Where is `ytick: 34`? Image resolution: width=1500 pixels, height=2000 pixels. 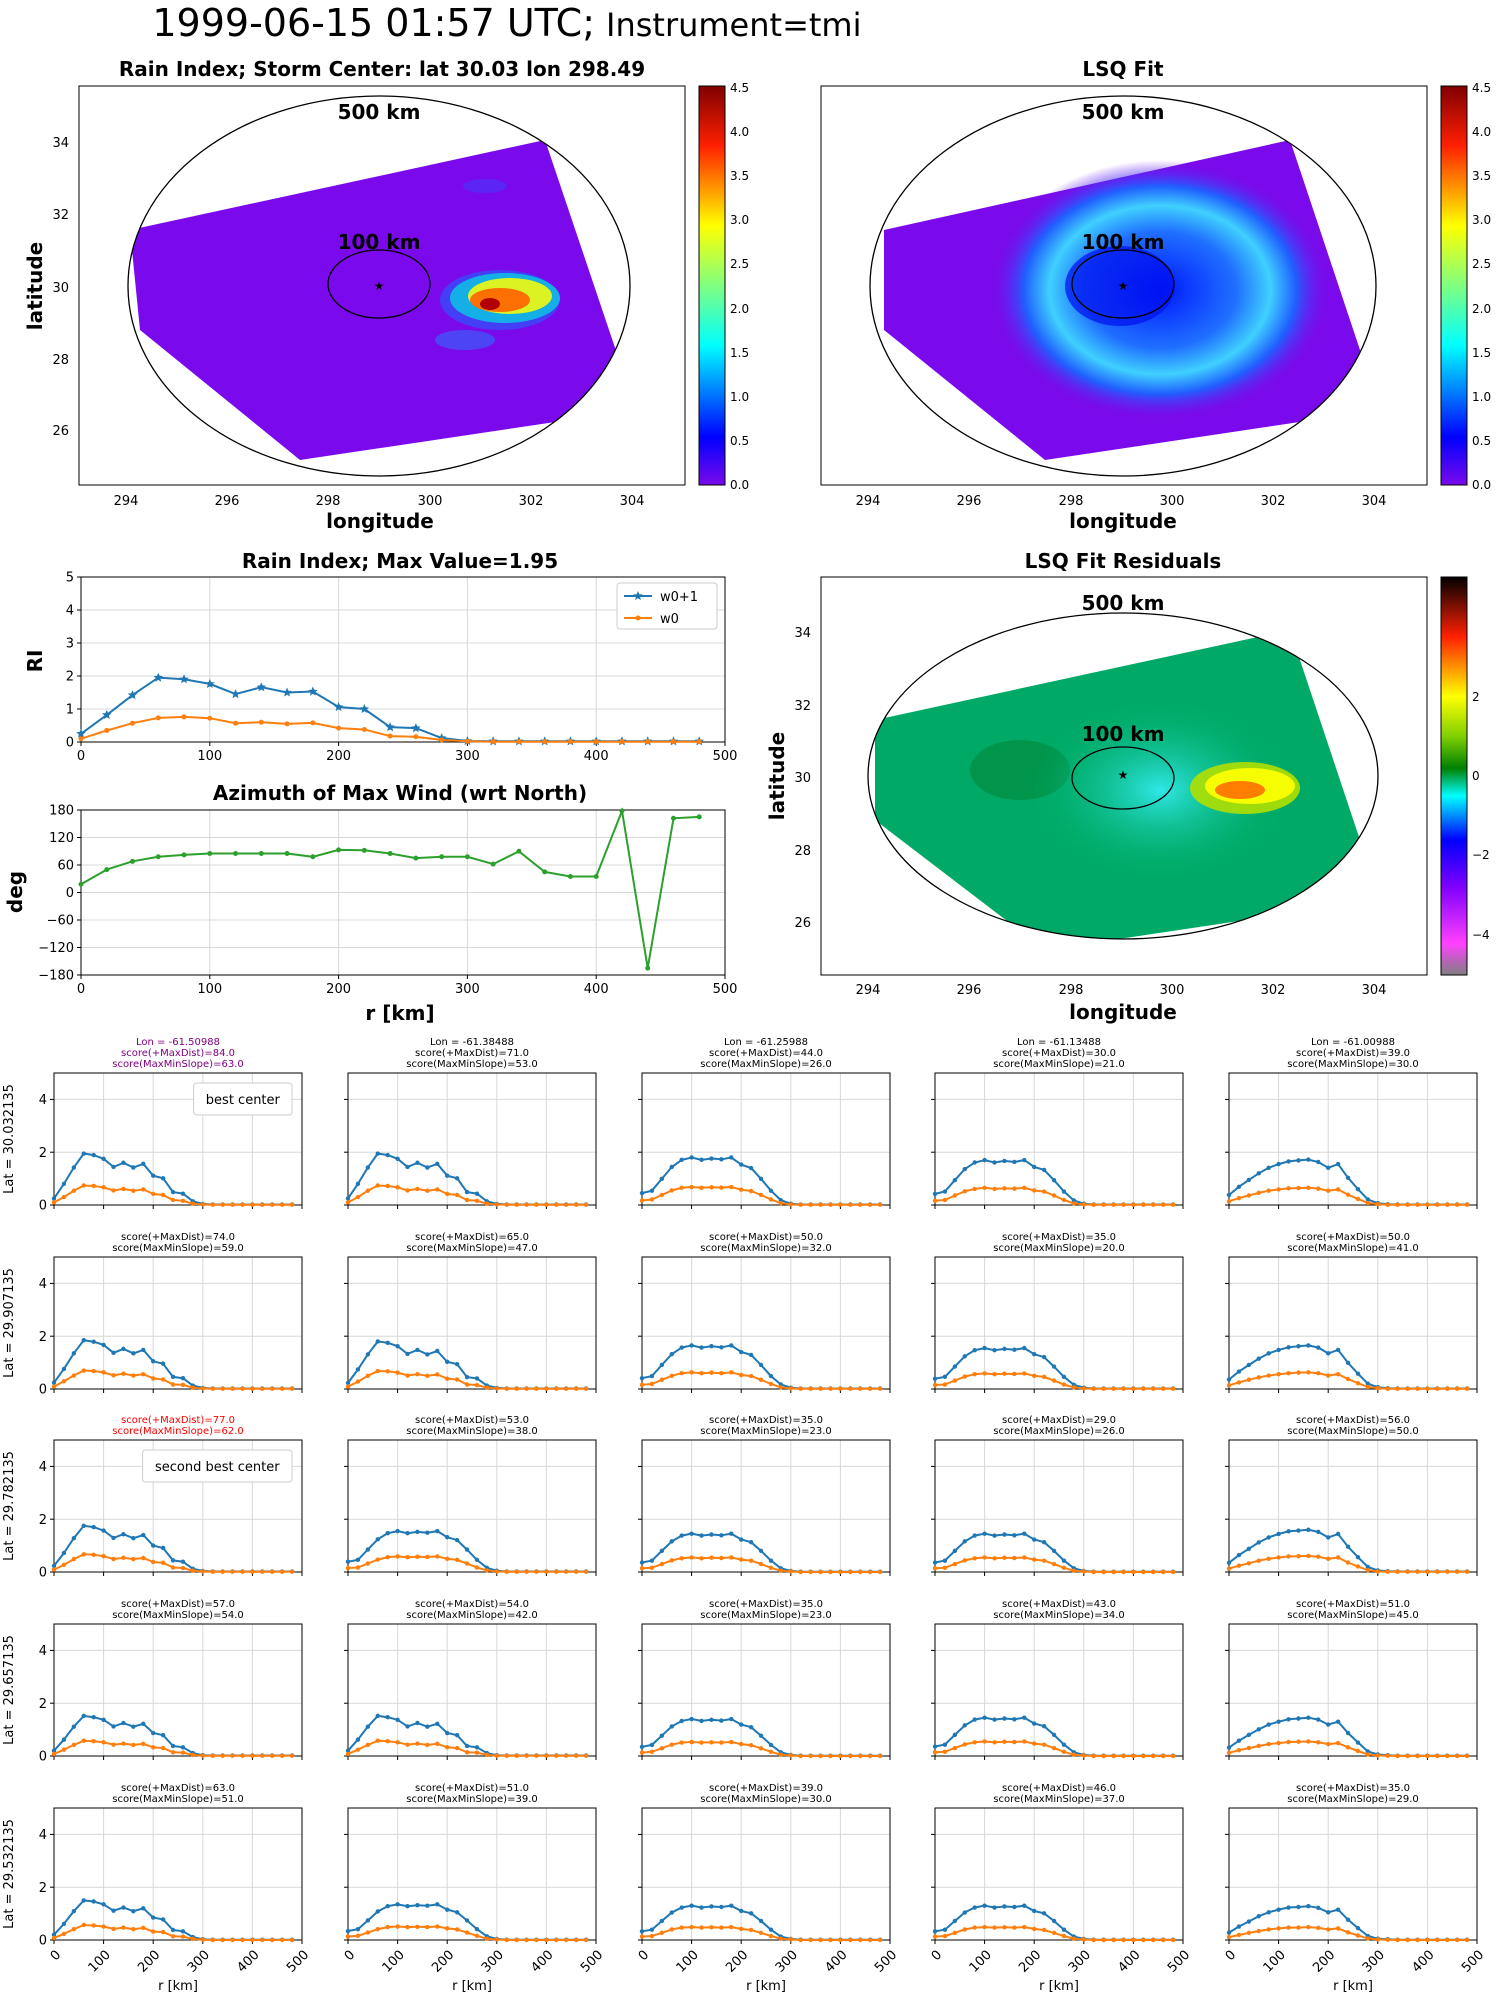 ytick: 34 is located at coordinates (60, 143).